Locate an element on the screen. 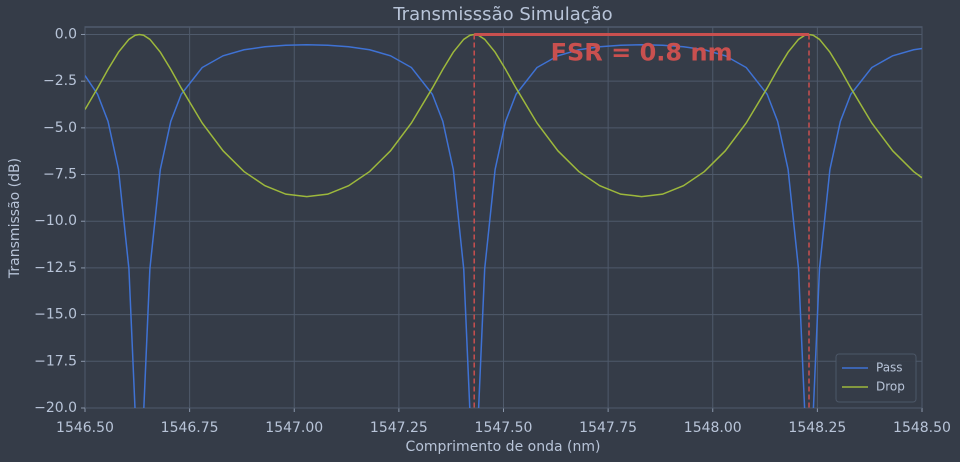 The image size is (960, 462). chart-title: Transmisssão Simulação is located at coordinates (502, 14).